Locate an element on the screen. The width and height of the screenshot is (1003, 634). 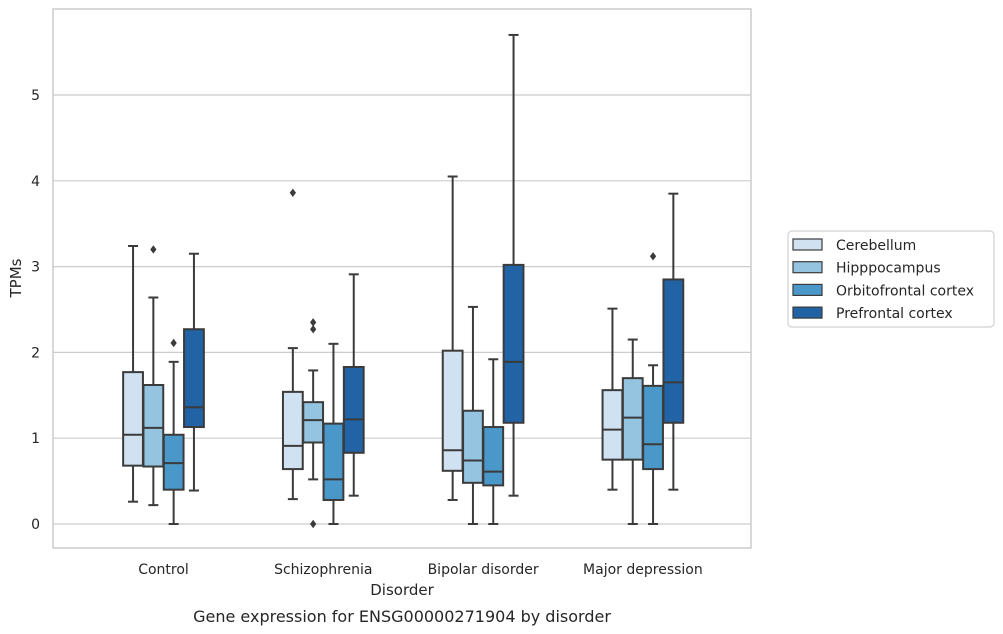
box-orbitofrontal-cortex-major-depression is located at coordinates (653, 388).